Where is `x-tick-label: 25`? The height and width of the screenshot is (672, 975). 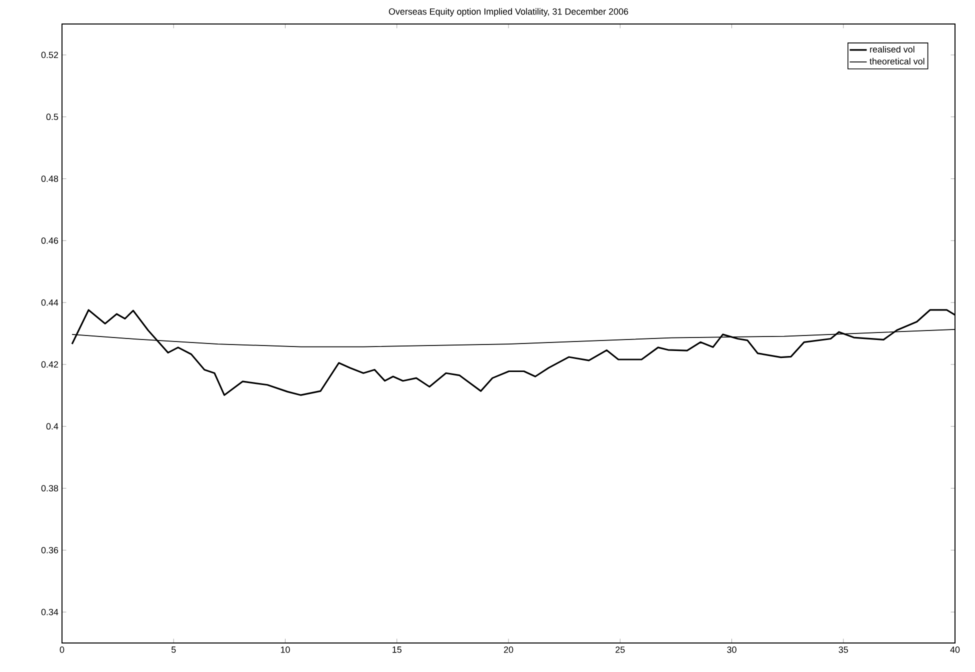
x-tick-label: 25 is located at coordinates (620, 649).